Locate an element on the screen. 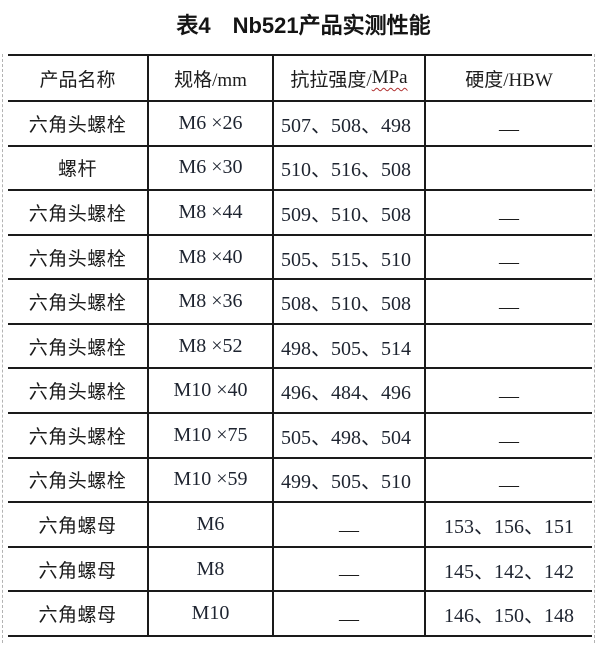 Image resolution: width=607 pixels, height=647 pixels. table-row: 六角头螺栓 M8 ×52 498、505、514 is located at coordinates (300, 345).